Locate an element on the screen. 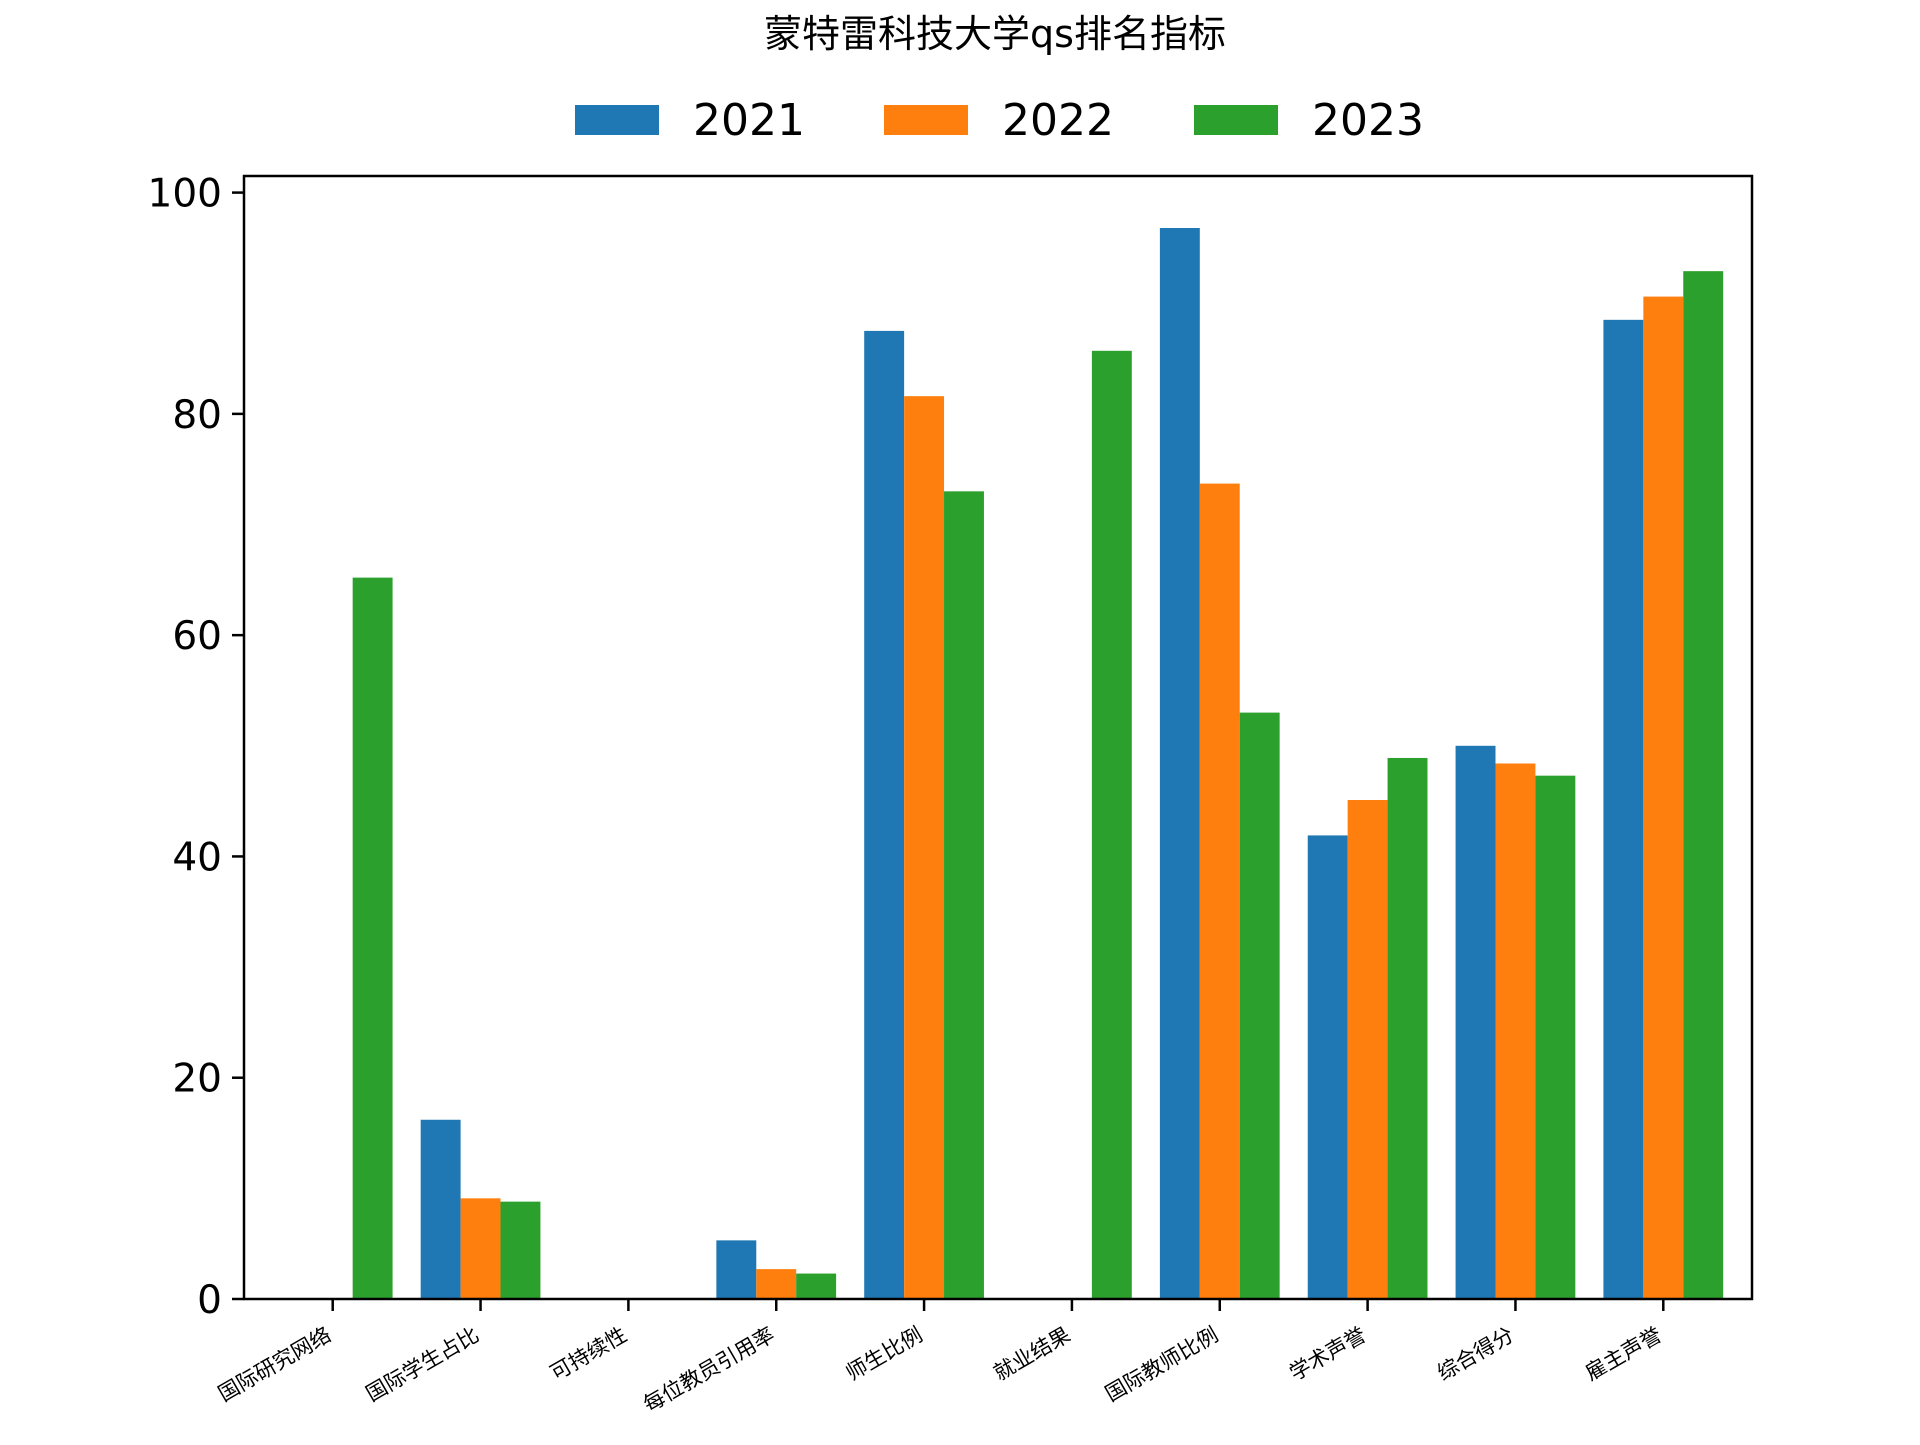 The width and height of the screenshot is (1920, 1445). x-tick-label-1: 国际学生占比 is located at coordinates (422, 1365).